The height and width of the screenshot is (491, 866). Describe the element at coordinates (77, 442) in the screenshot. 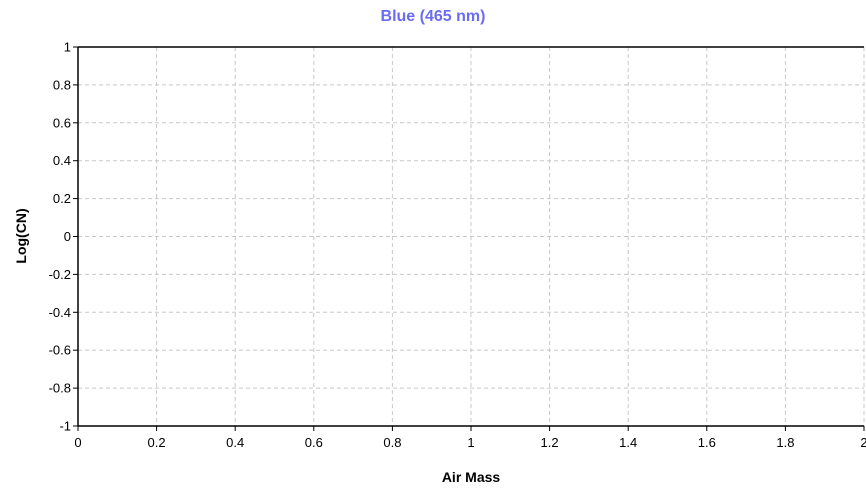

I see `x-tick-label: 0` at that location.